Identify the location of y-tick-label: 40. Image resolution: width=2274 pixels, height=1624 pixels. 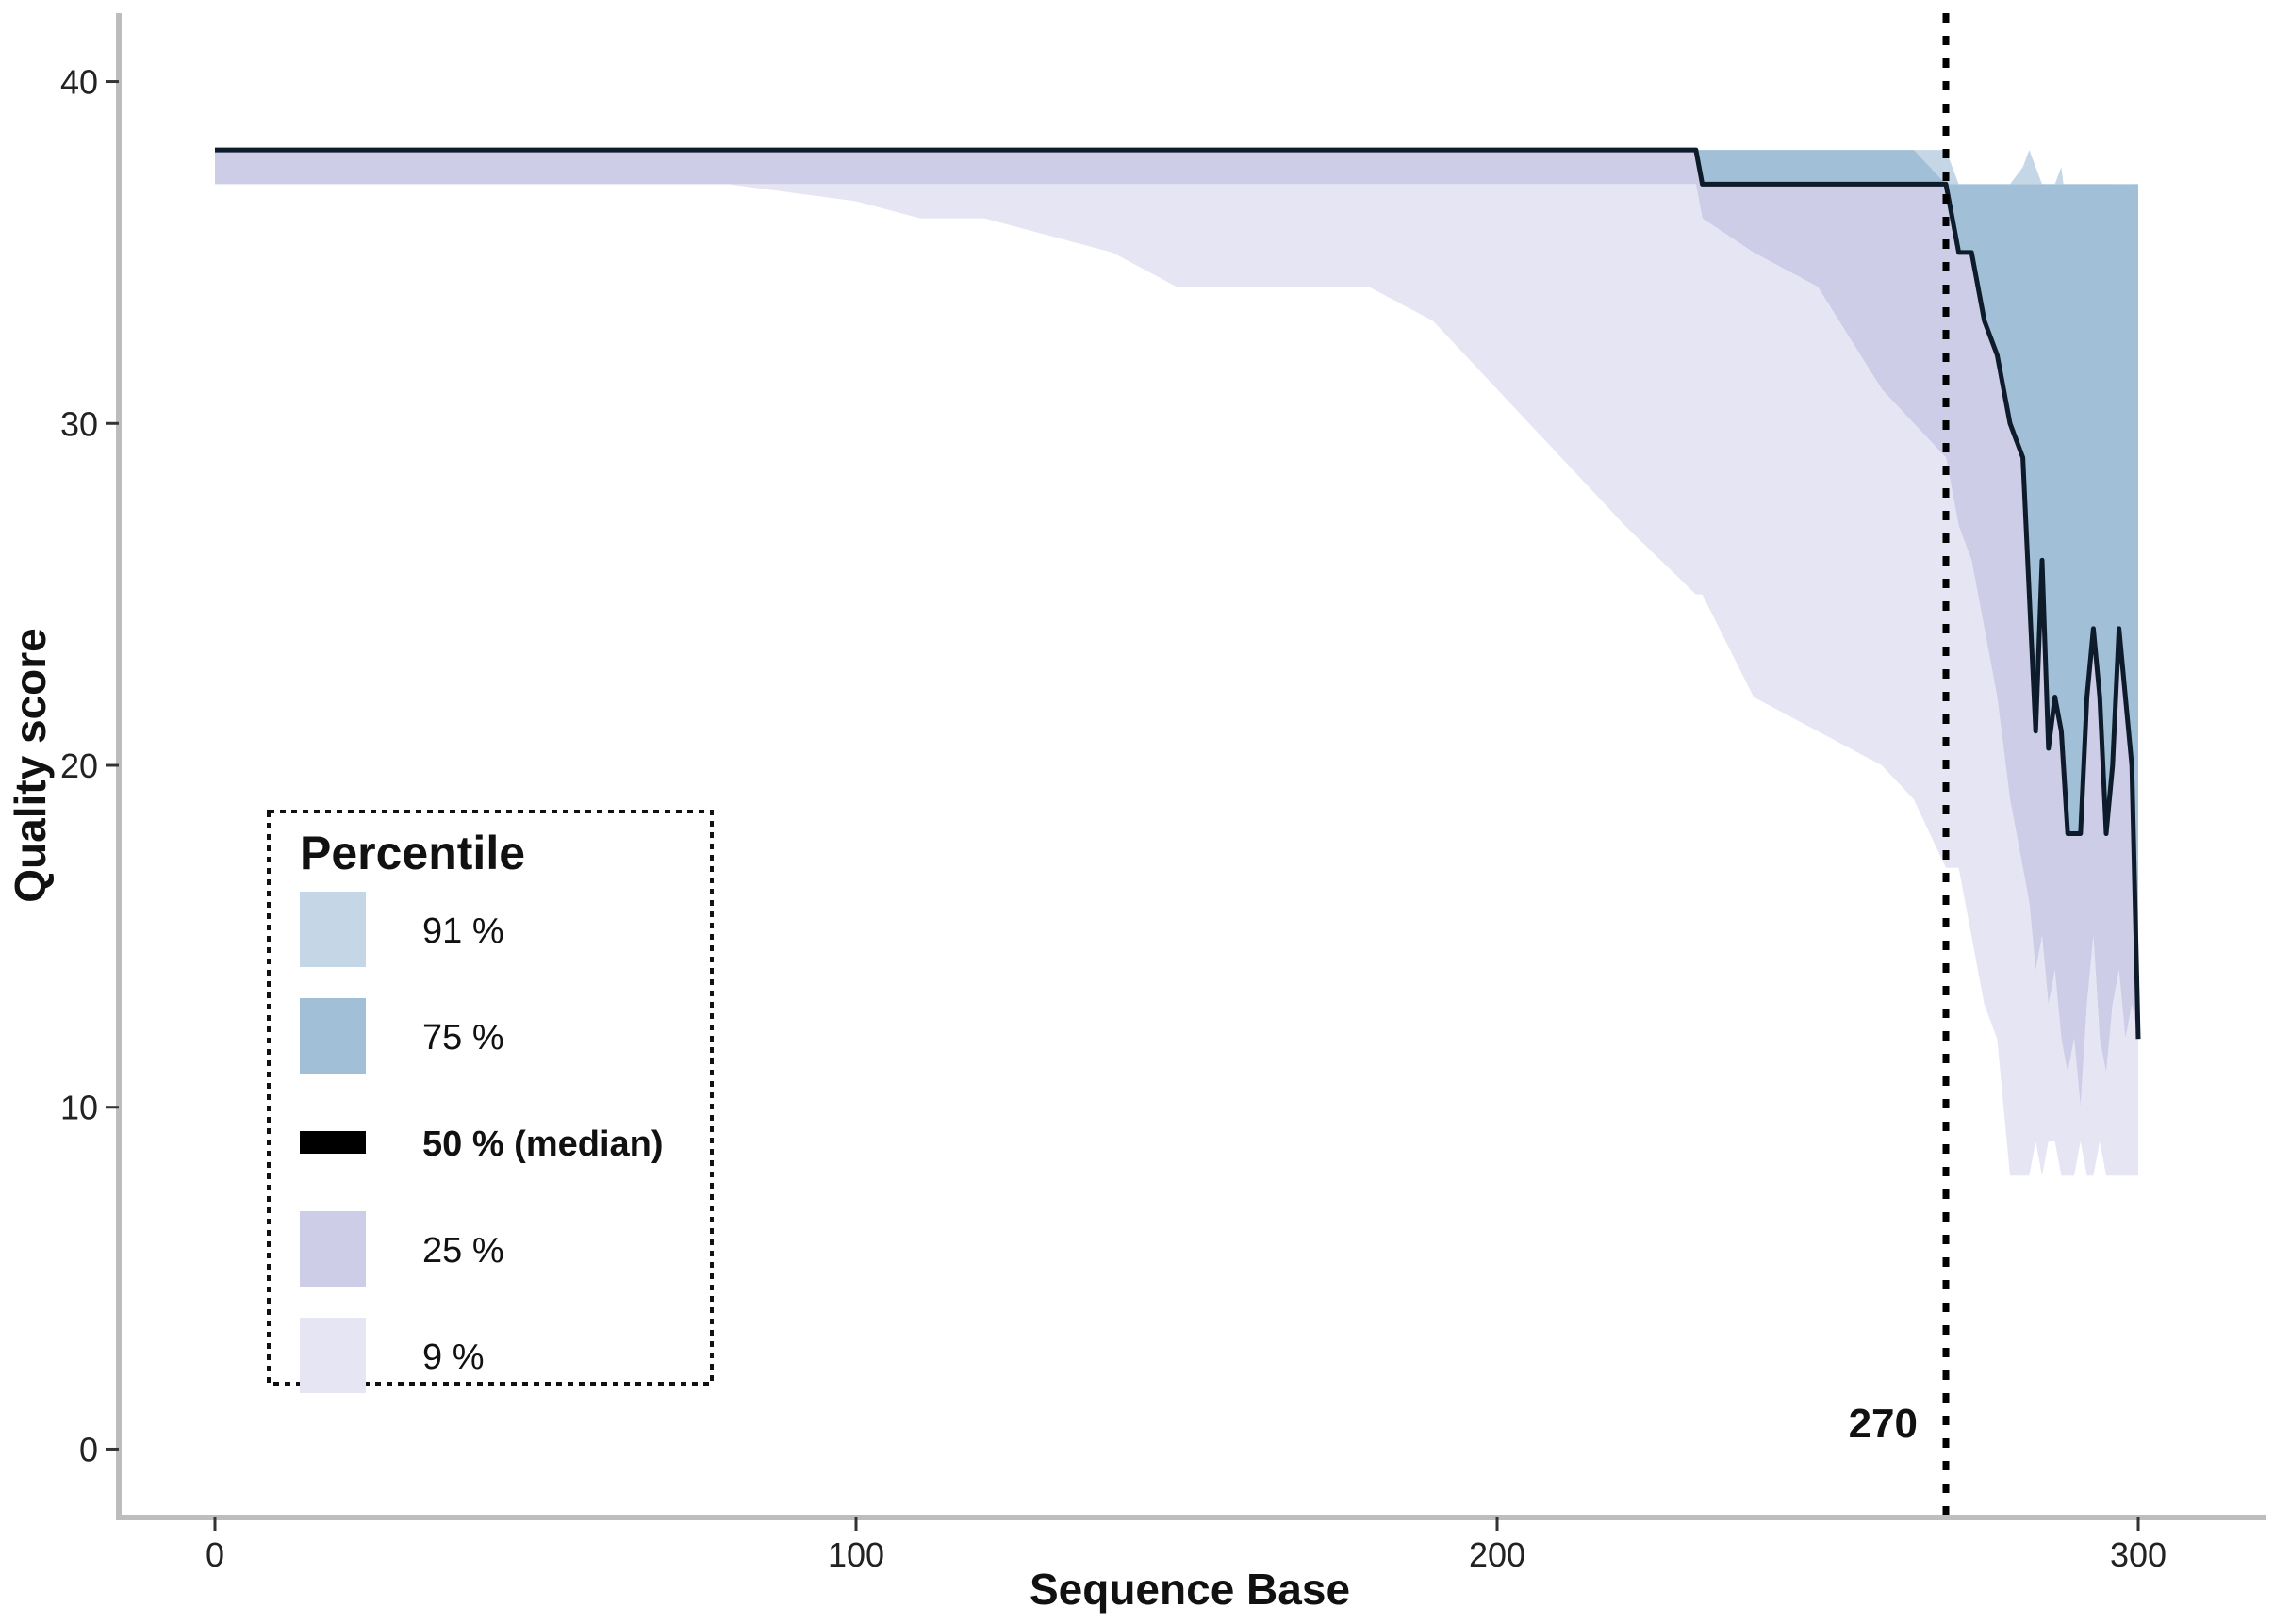
(79, 82).